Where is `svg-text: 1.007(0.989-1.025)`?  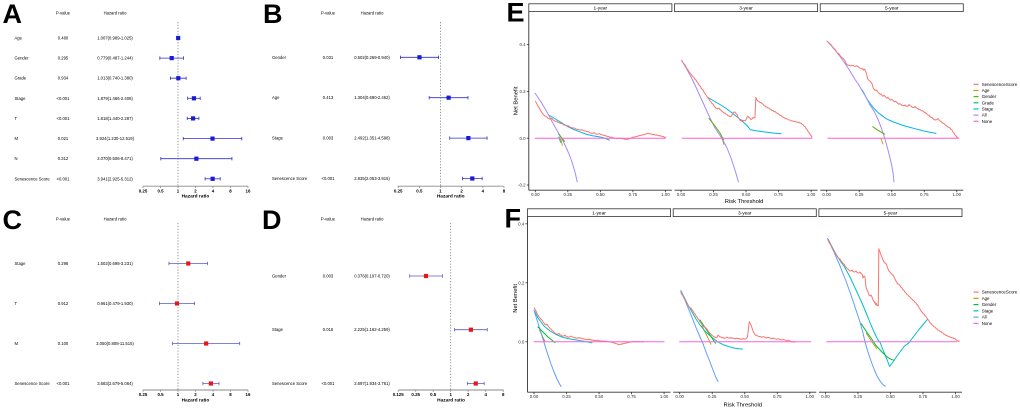
svg-text: 1.007(0.989-1.025) is located at coordinates (115, 38).